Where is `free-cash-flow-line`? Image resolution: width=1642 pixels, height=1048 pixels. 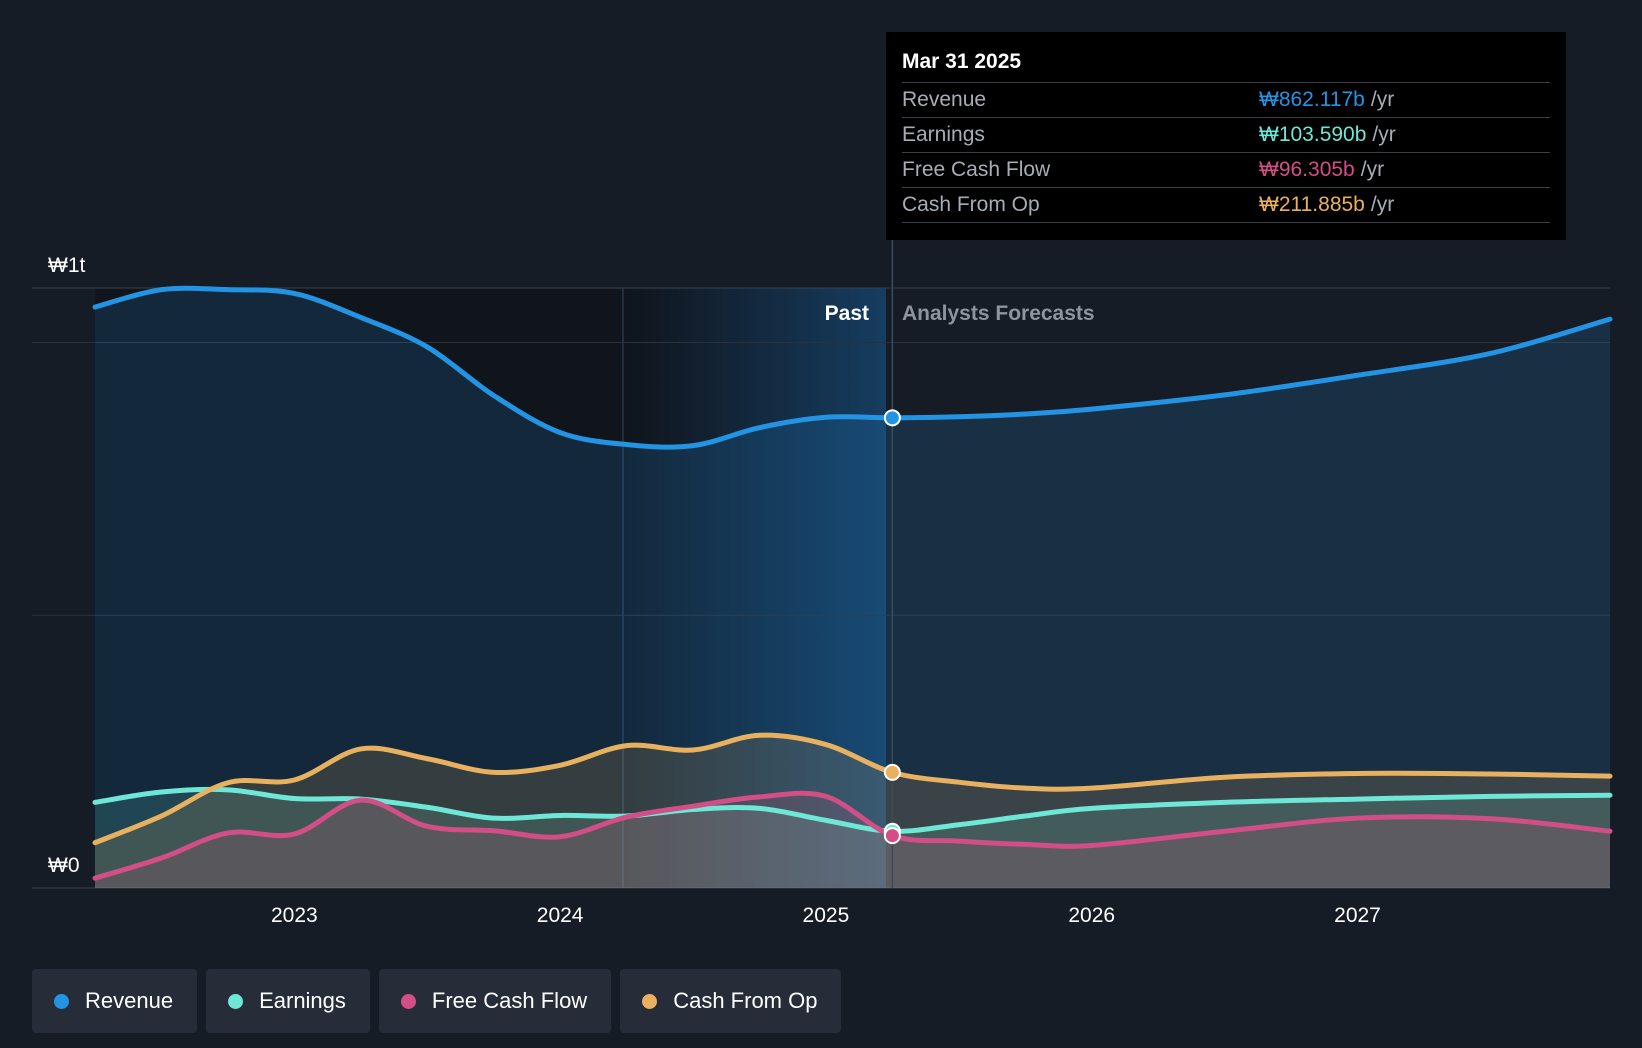
free-cash-flow-line is located at coordinates (852, 835).